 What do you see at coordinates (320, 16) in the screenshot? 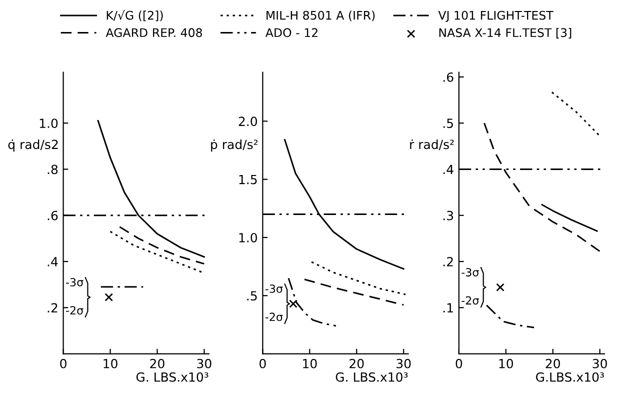
I see `legend-label: MIL-H 8501 A (IFR)` at bounding box center [320, 16].